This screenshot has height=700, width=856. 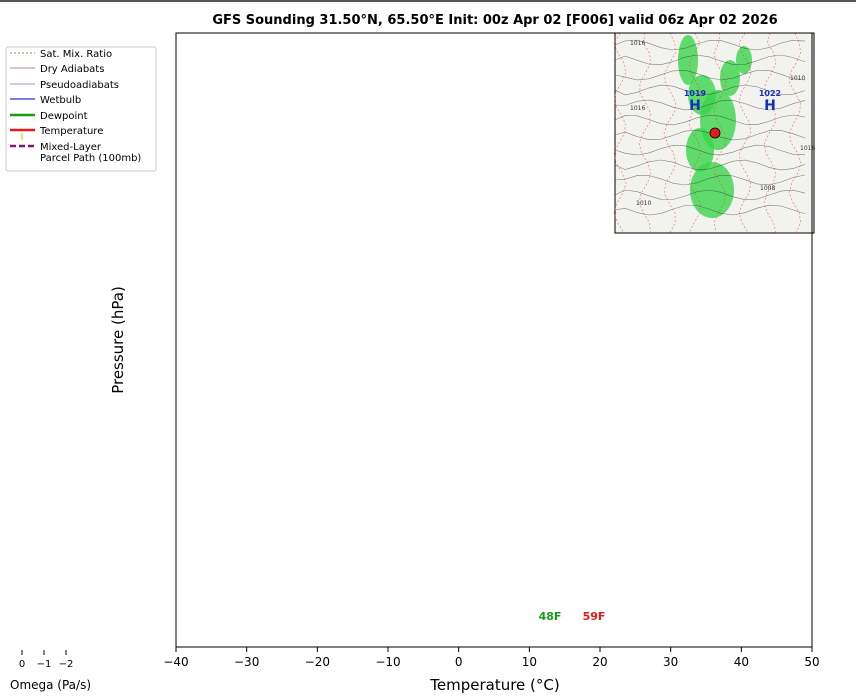 I want to click on x-tick-label: −30, so click(x=246, y=662).